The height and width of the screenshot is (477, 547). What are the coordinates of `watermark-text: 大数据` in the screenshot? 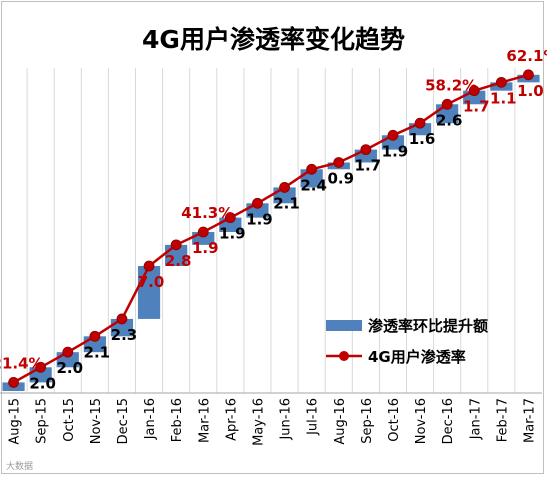 It's located at (20, 467).